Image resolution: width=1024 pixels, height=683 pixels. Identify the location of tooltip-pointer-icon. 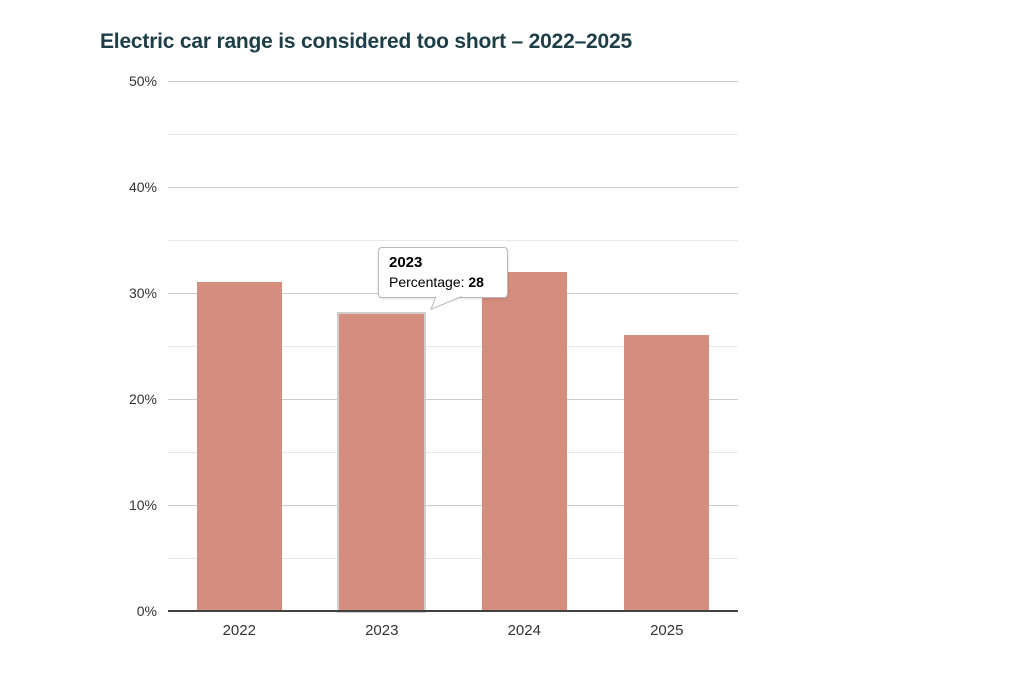
(446, 303).